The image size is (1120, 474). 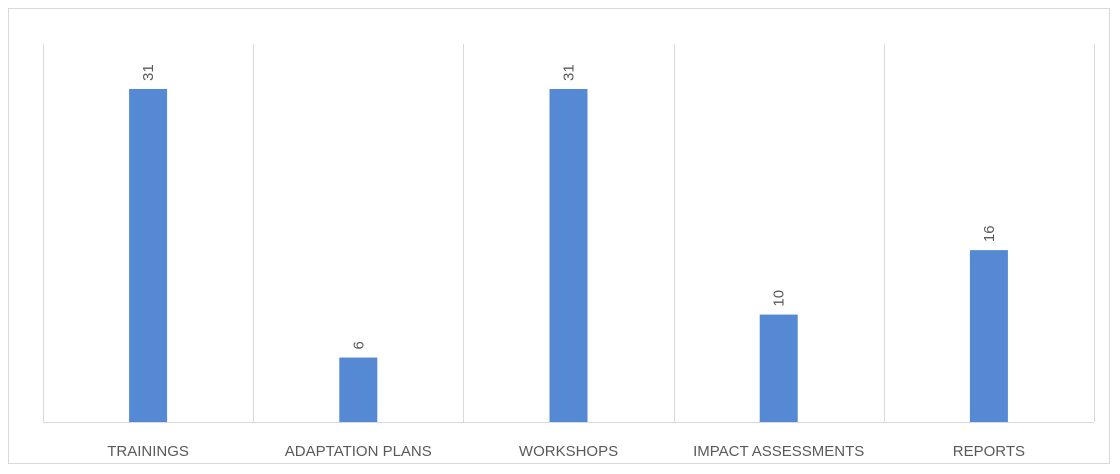 What do you see at coordinates (358, 451) in the screenshot?
I see `category-label: ADAPTATION PLANS` at bounding box center [358, 451].